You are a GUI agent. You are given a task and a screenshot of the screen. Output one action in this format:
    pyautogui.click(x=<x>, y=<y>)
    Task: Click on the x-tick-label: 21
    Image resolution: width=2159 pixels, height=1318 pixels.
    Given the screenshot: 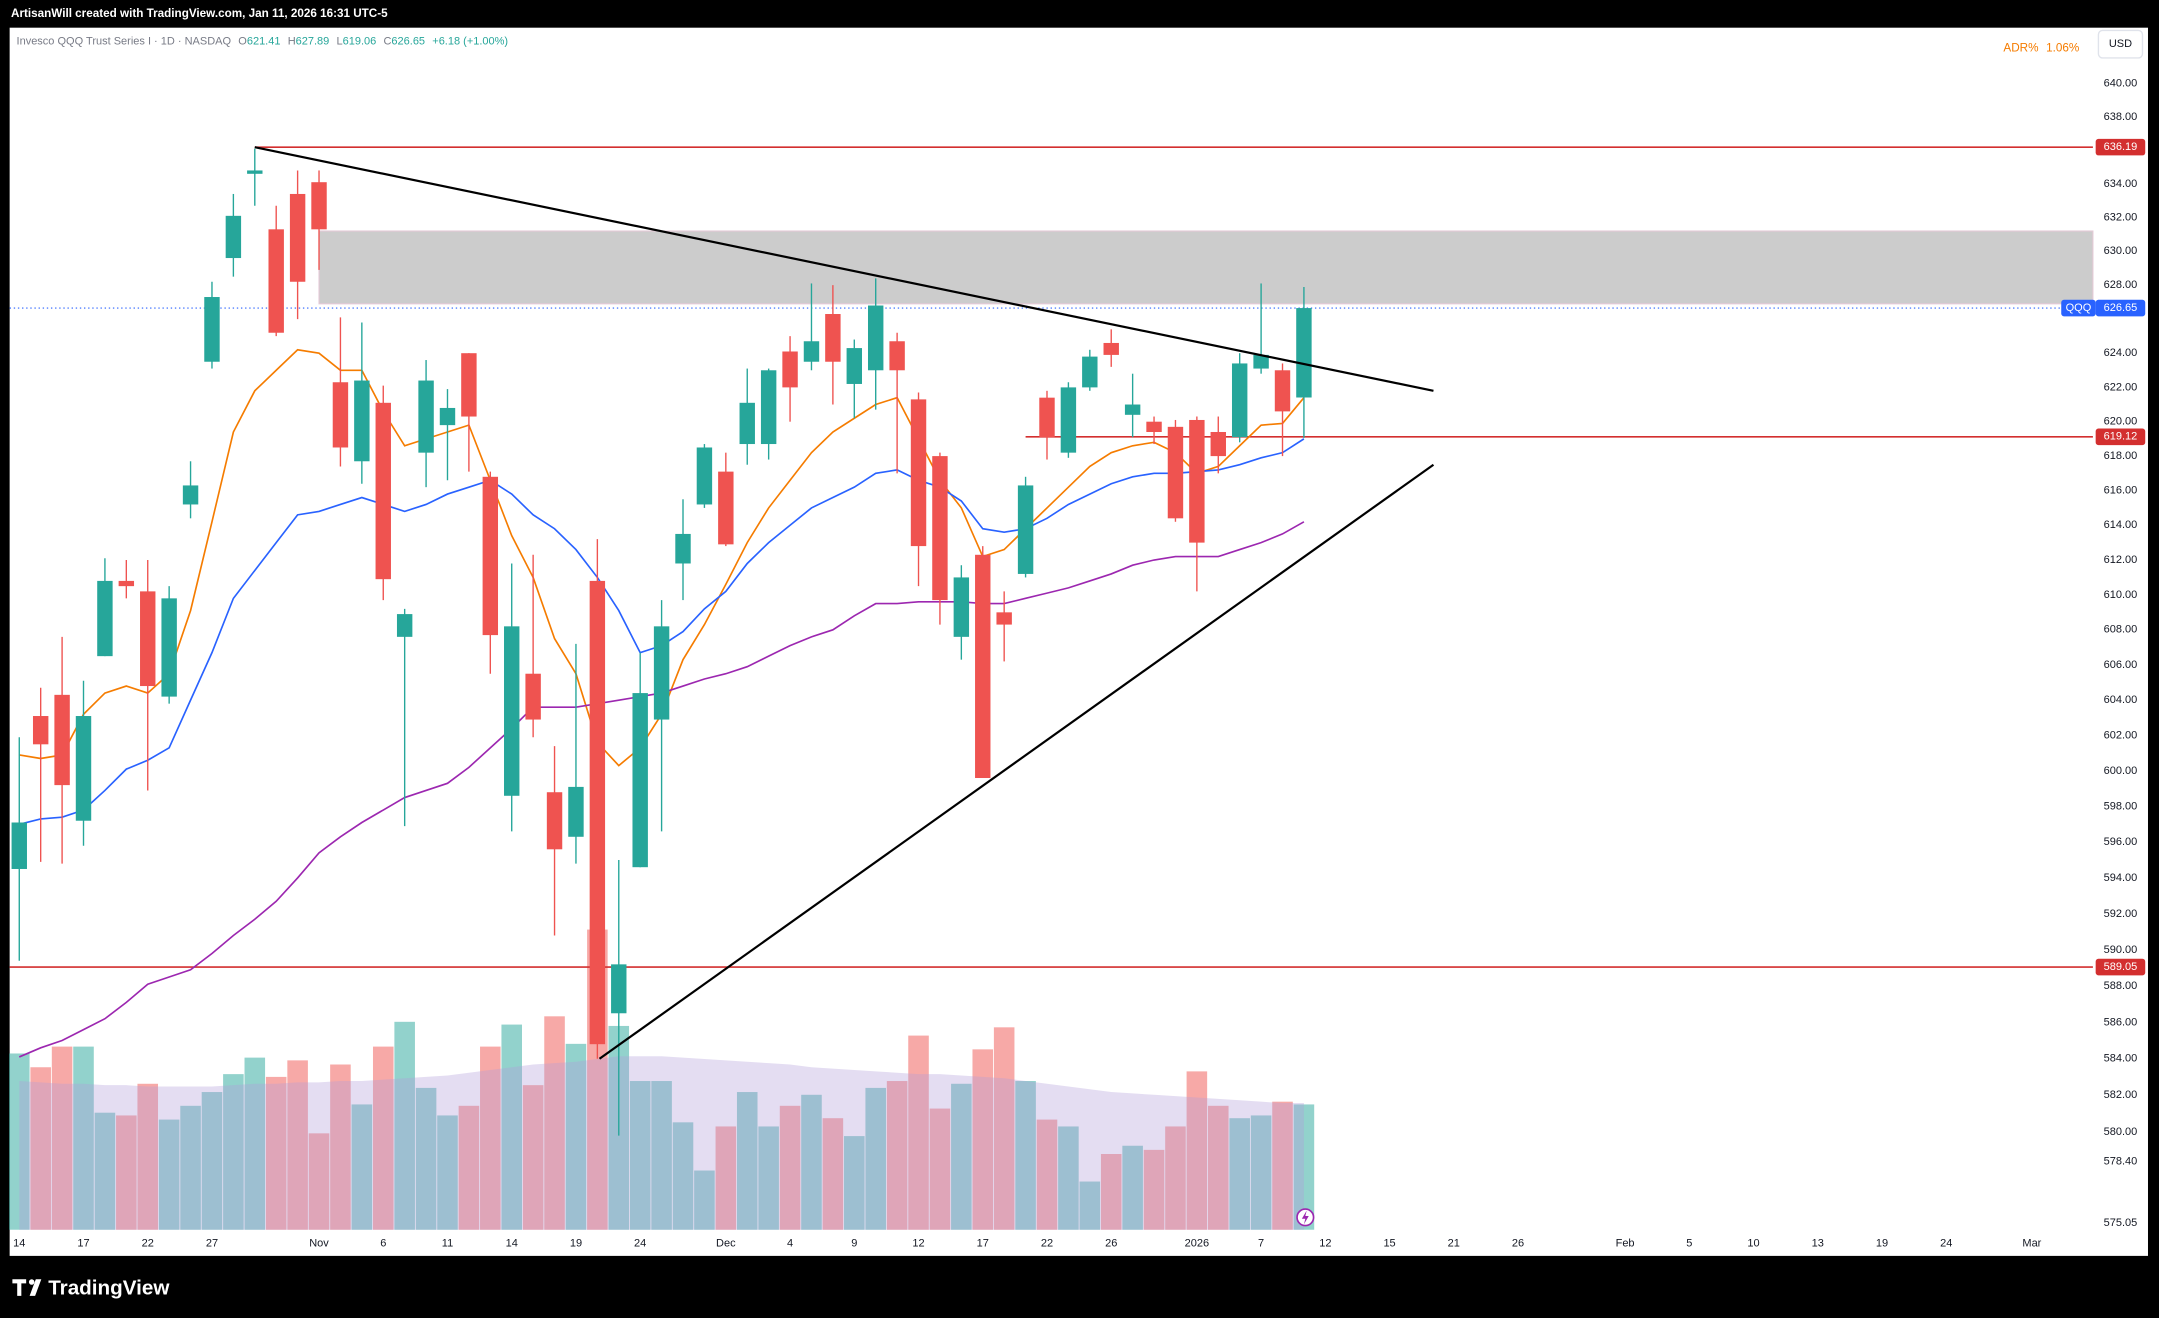 What is the action you would take?
    pyautogui.click(x=1454, y=1243)
    